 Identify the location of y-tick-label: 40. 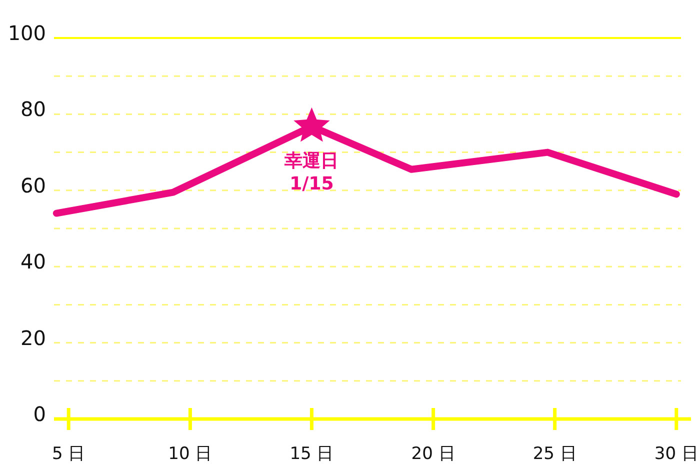
(33, 262).